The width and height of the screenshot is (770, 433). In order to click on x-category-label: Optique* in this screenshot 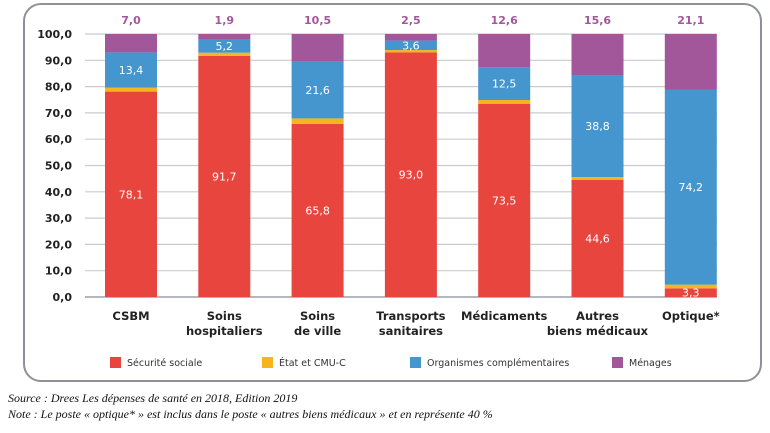, I will do `click(691, 316)`.